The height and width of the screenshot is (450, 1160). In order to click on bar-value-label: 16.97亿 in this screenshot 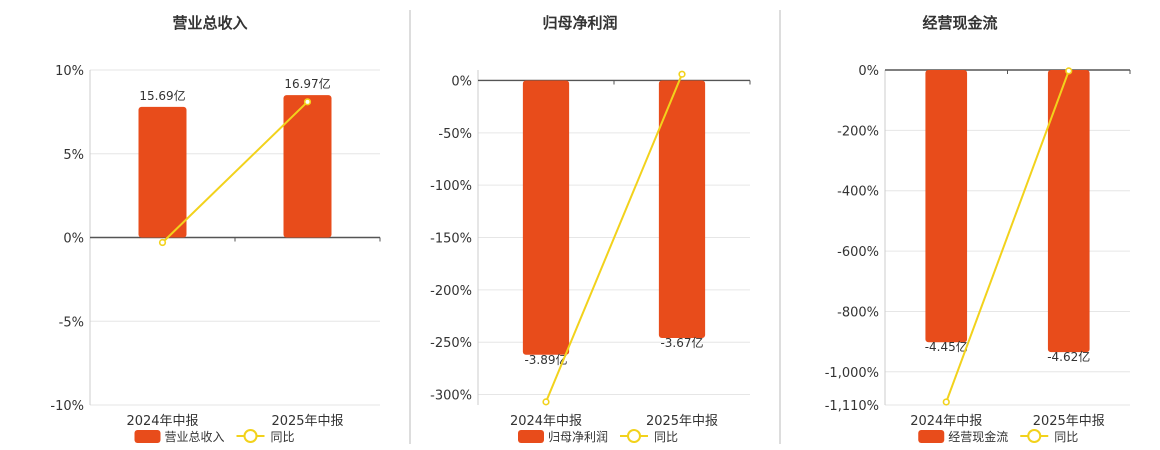, I will do `click(307, 83)`.